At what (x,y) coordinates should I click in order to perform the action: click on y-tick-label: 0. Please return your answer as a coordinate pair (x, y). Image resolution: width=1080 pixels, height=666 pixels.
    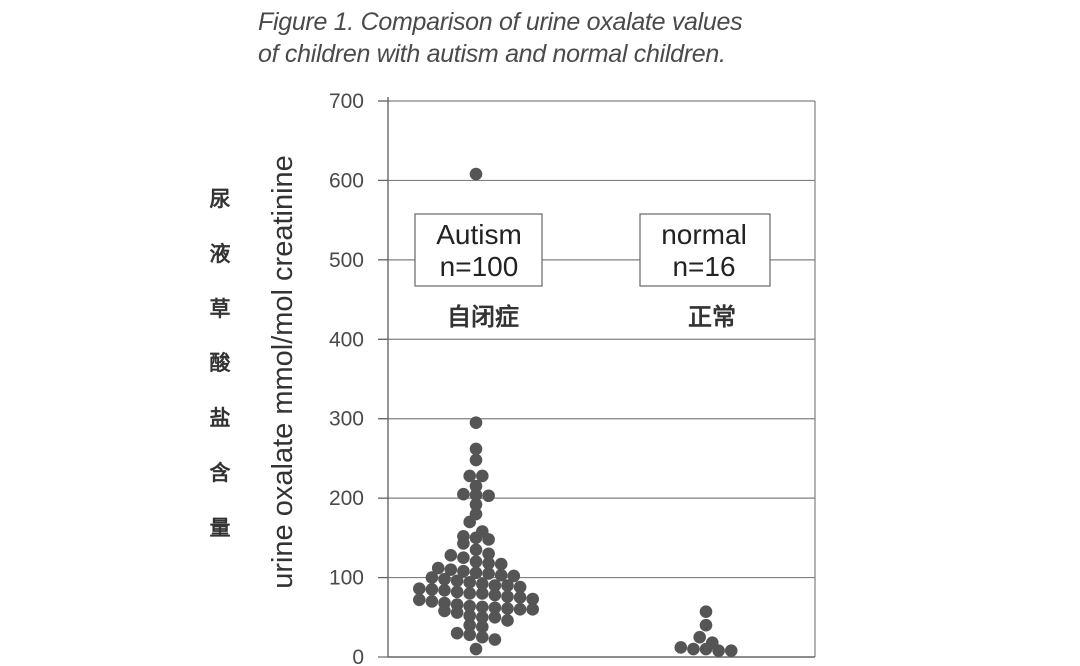
    Looking at the image, I should click on (358, 656).